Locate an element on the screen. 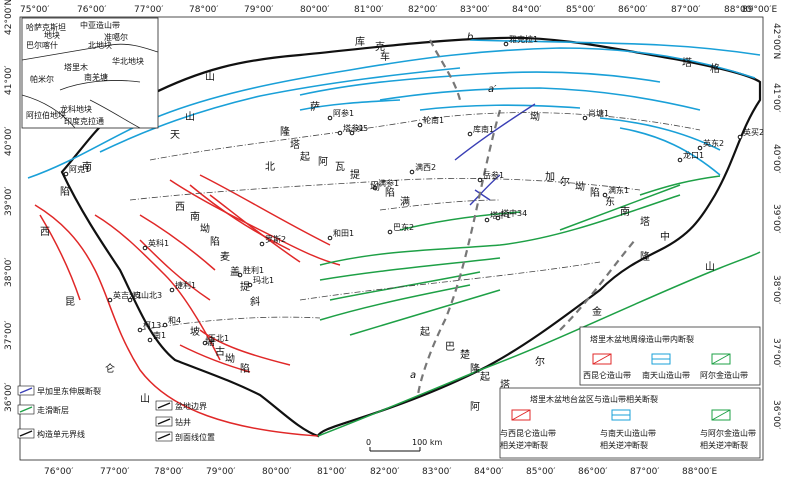  inset-label: 南羌塘 is located at coordinates (96, 77).